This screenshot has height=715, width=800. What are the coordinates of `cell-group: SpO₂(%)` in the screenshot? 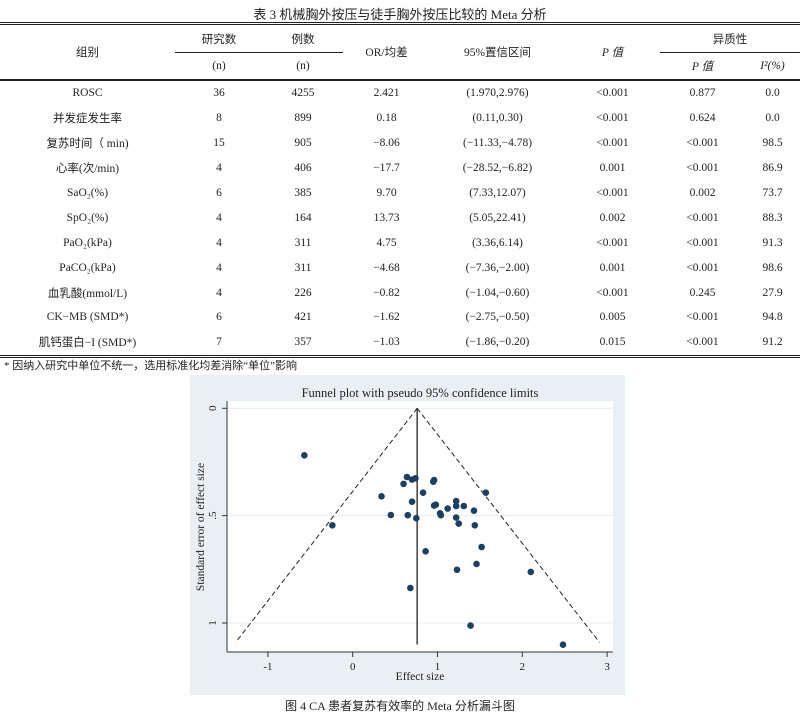 It's located at (87, 217).